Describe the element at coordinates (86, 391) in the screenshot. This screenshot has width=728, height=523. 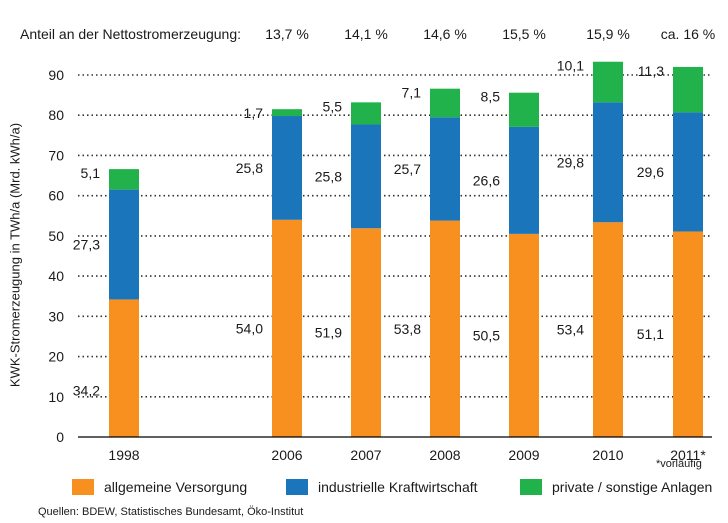
I see `segment-label: 34,2` at that location.